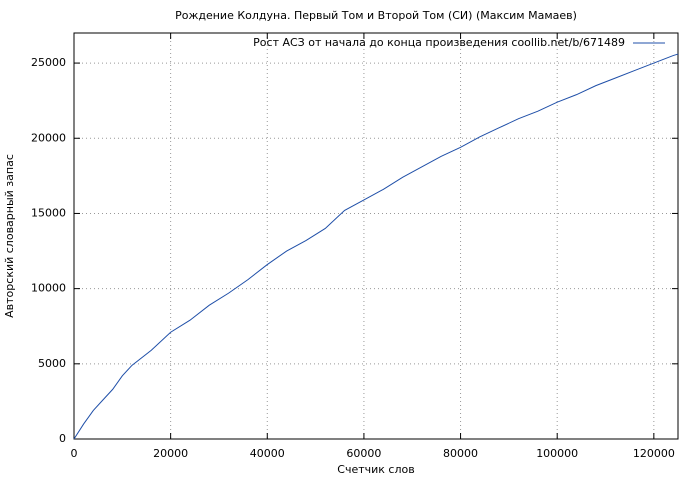 The height and width of the screenshot is (480, 700). Describe the element at coordinates (460, 453) in the screenshot. I see `x-tick-label: 80000` at that location.